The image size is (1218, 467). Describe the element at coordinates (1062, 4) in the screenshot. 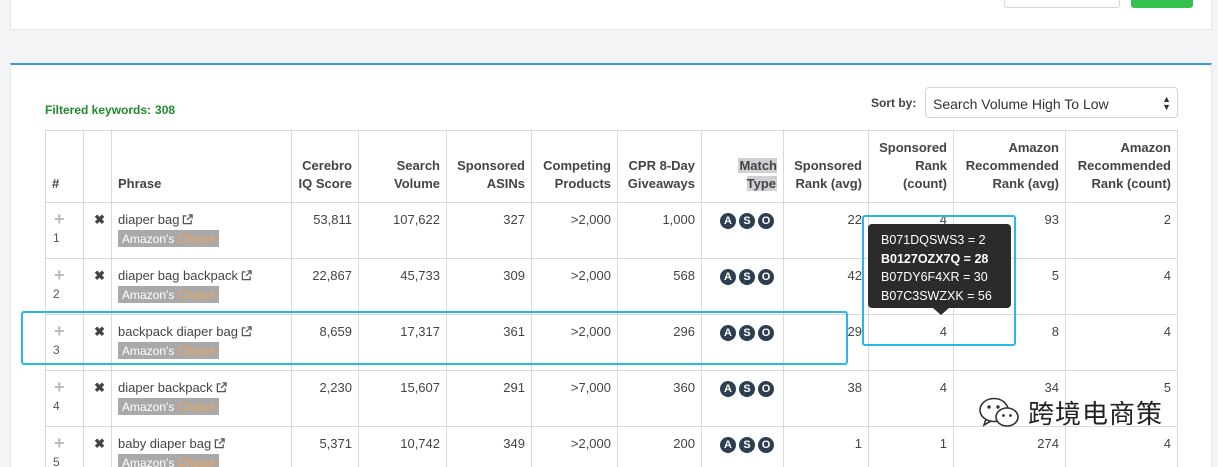

I see `top-white-button` at that location.